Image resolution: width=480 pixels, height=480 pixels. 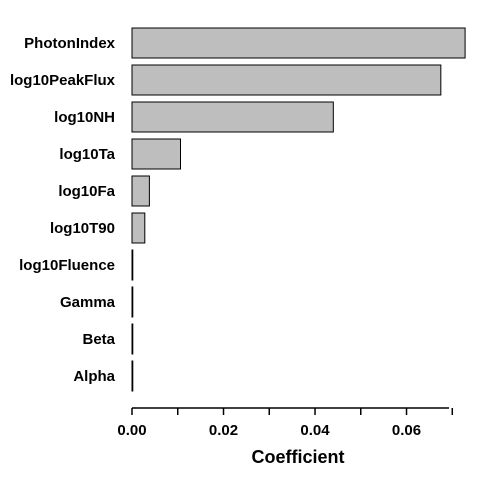 What do you see at coordinates (94, 376) in the screenshot?
I see `category-label-alpha: Alpha` at bounding box center [94, 376].